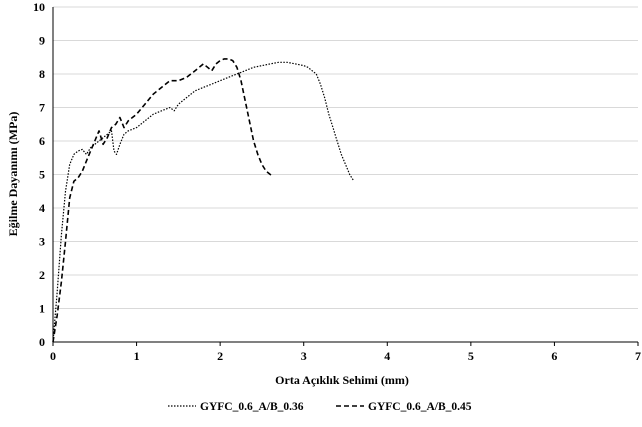 The image size is (642, 427). I want to click on y-tick-label-8: 8, so click(42, 74).